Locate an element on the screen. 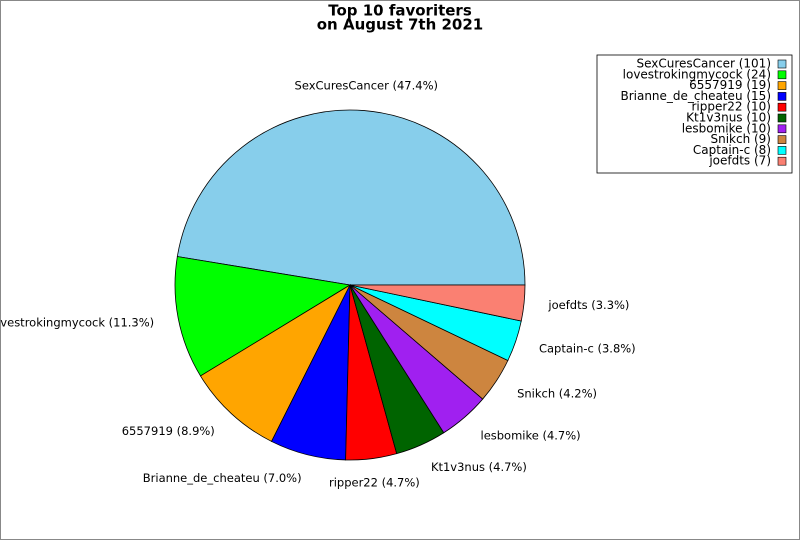 The image size is (800, 540). legend-label: Kt1v3nus (10) is located at coordinates (728, 118).